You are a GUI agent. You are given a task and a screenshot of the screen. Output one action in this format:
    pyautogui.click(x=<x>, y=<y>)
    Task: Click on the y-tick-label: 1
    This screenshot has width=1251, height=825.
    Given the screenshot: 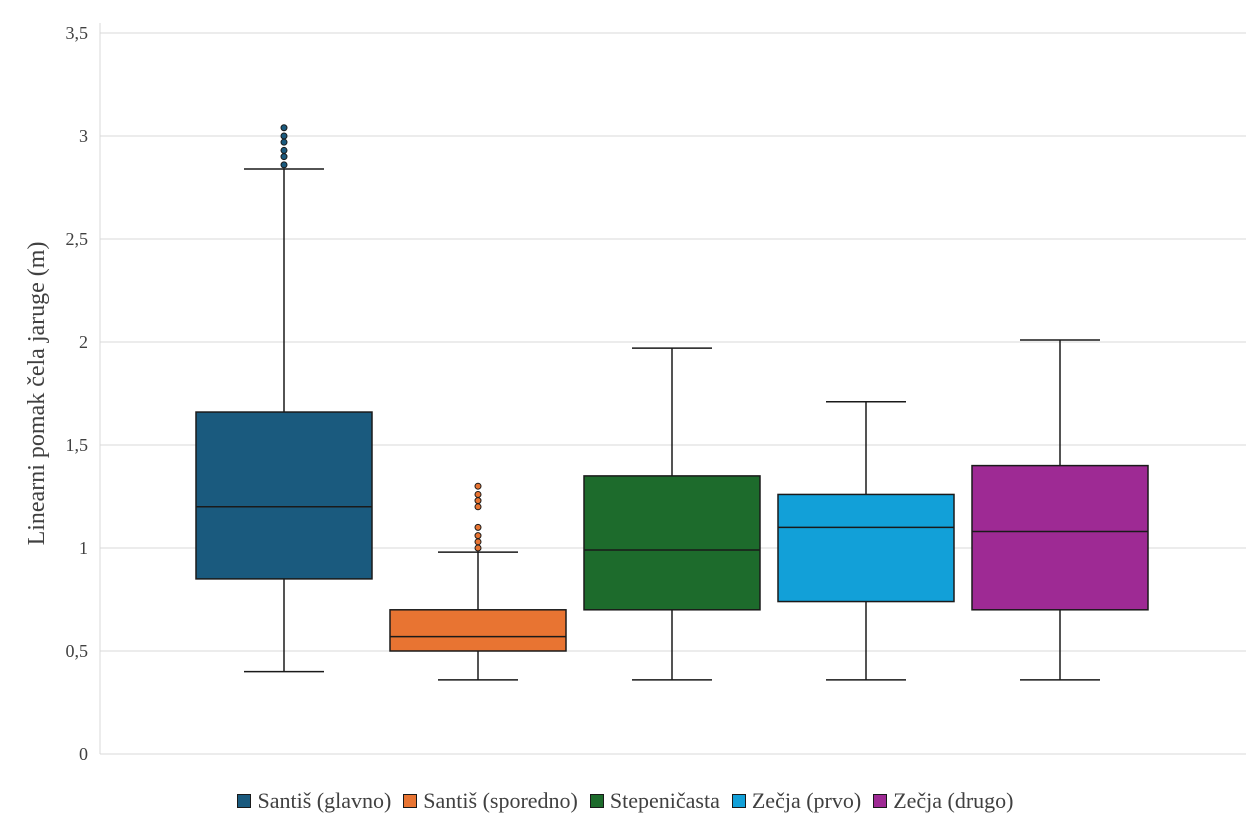 What is the action you would take?
    pyautogui.click(x=83, y=548)
    